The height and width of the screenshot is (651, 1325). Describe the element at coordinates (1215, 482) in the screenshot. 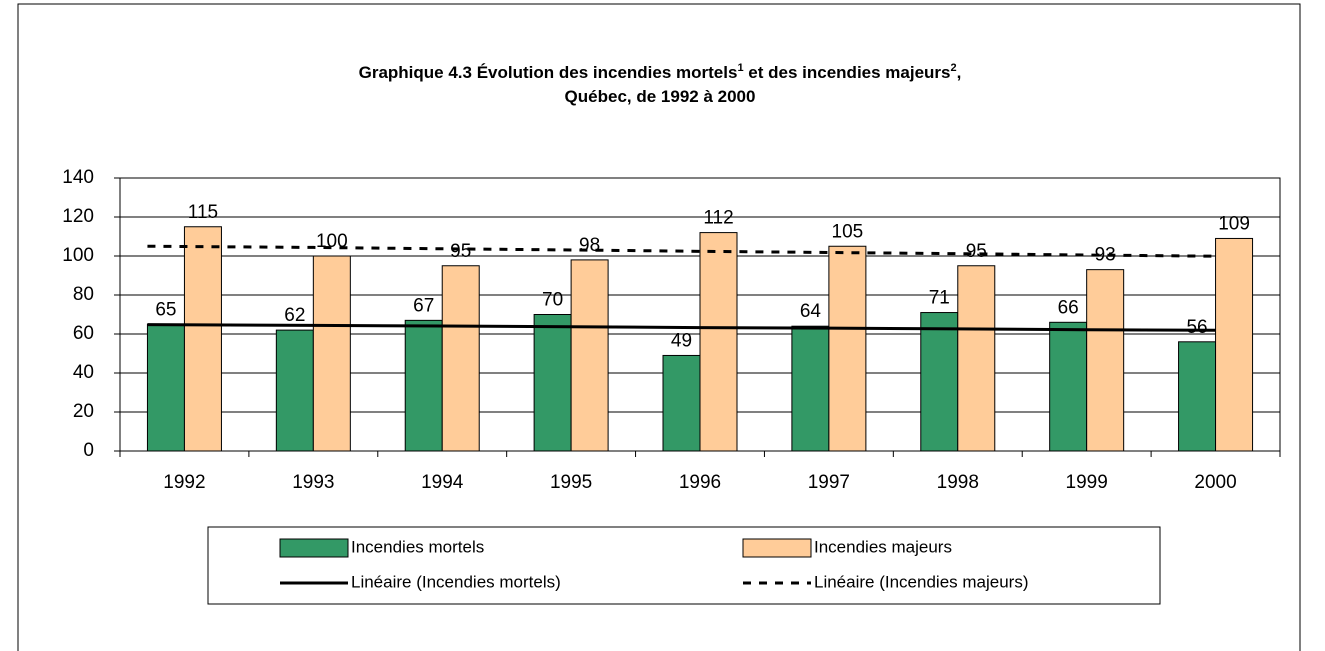

I see `x-tick-label: 2000` at that location.